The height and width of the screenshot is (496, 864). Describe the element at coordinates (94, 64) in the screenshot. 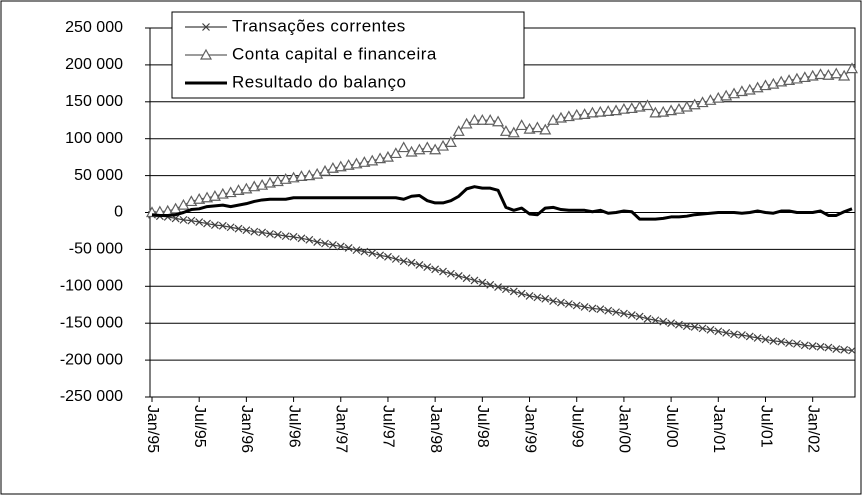

I see `y-tick-label: 200 000` at that location.